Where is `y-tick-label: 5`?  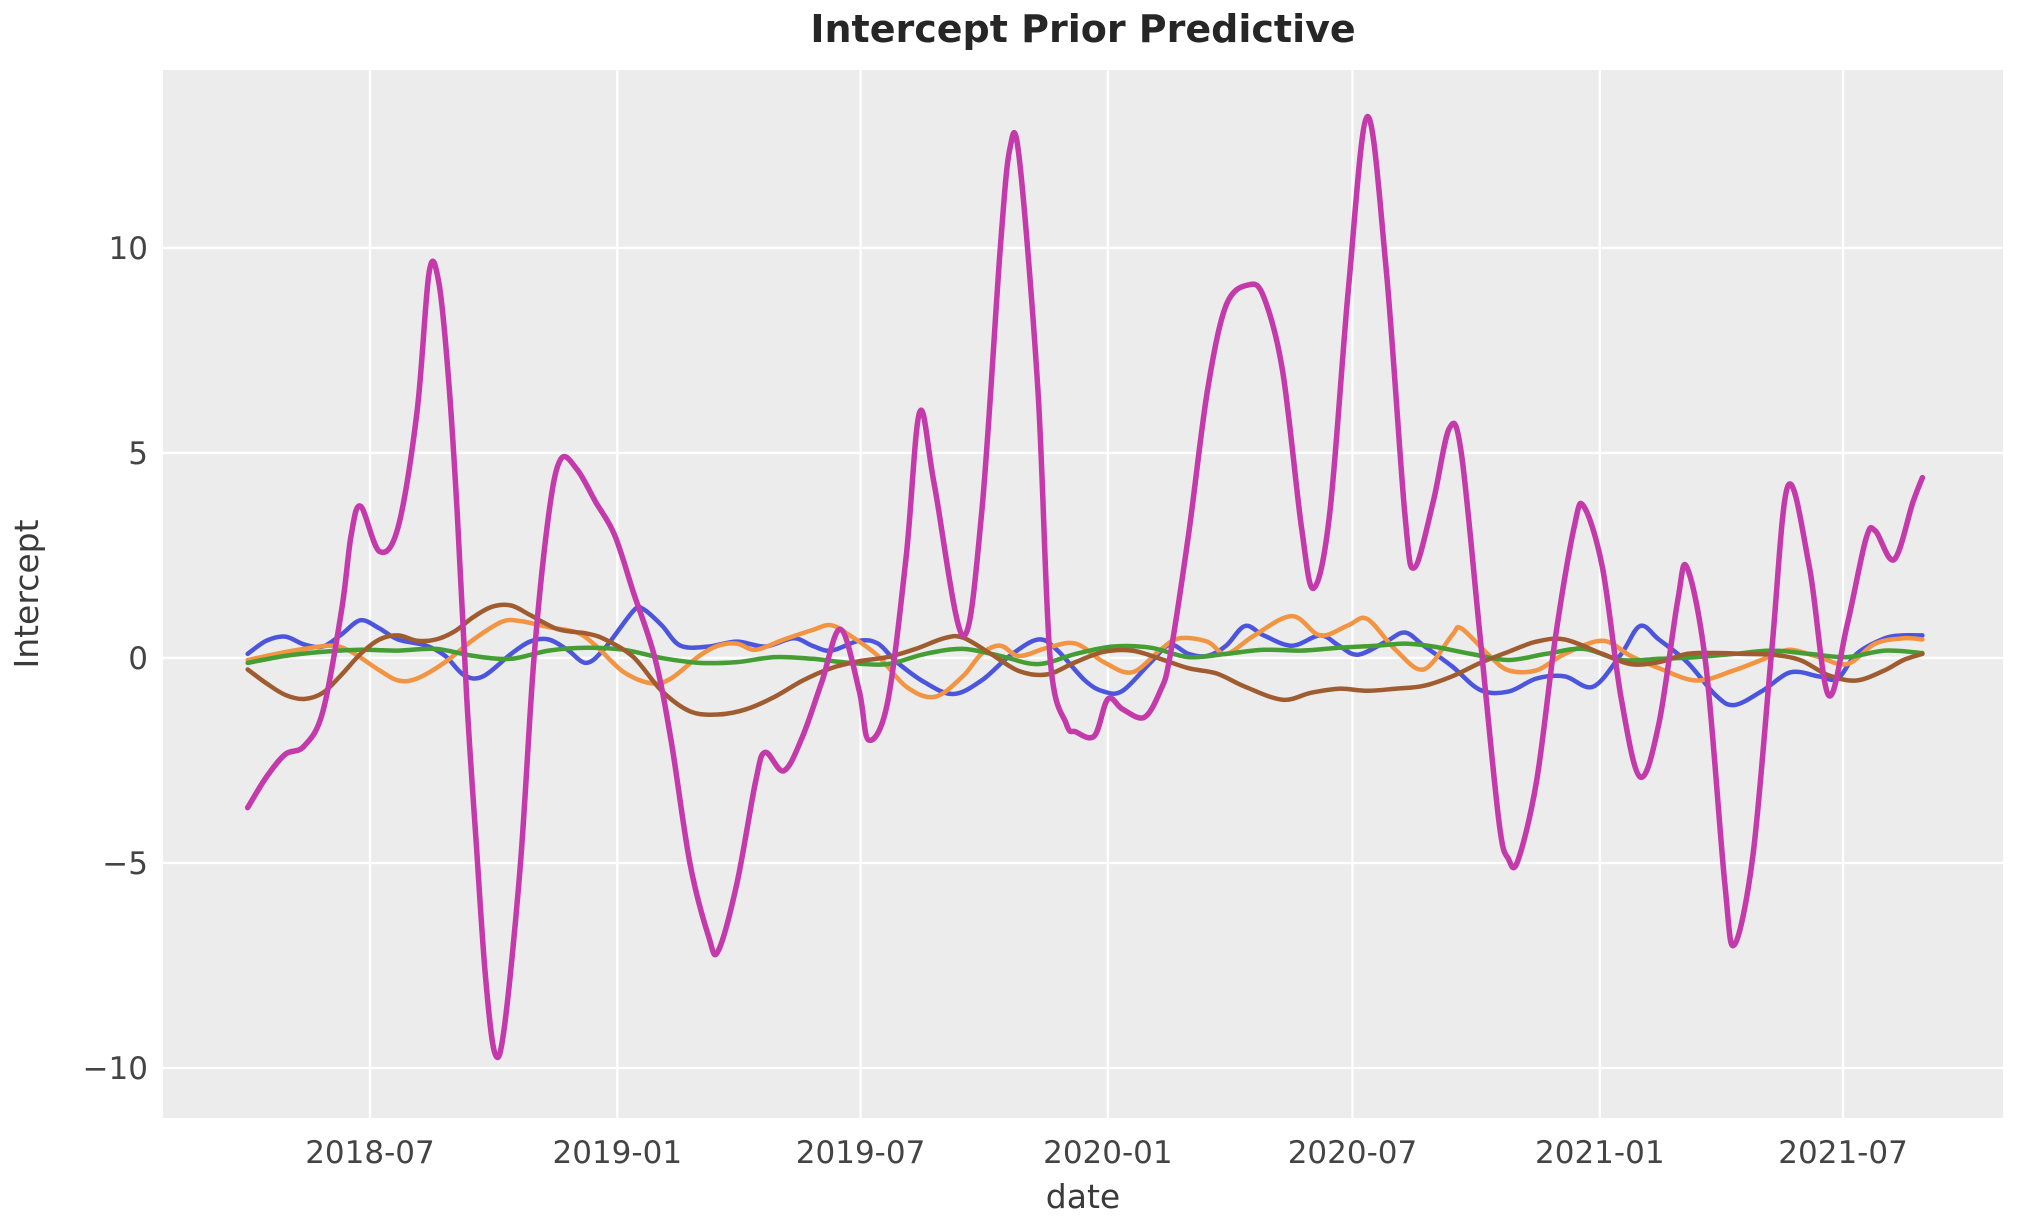
y-tick-label: 5 is located at coordinates (138, 454).